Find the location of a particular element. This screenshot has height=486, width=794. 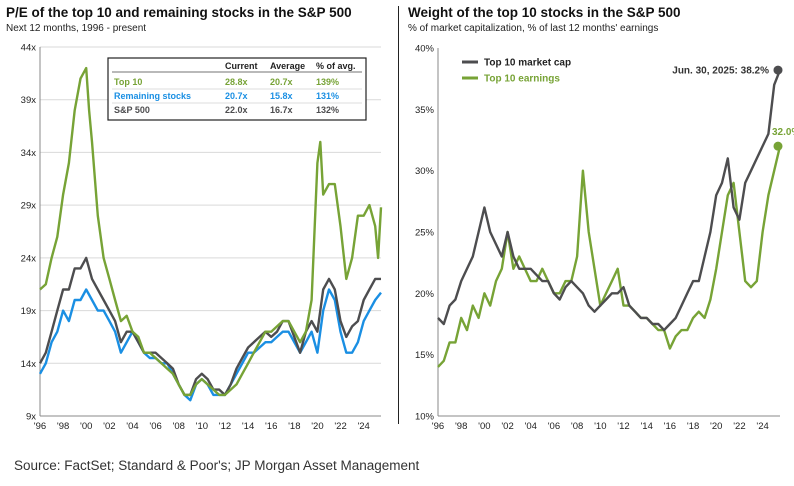

y-tick-label: 20% is located at coordinates (425, 294).